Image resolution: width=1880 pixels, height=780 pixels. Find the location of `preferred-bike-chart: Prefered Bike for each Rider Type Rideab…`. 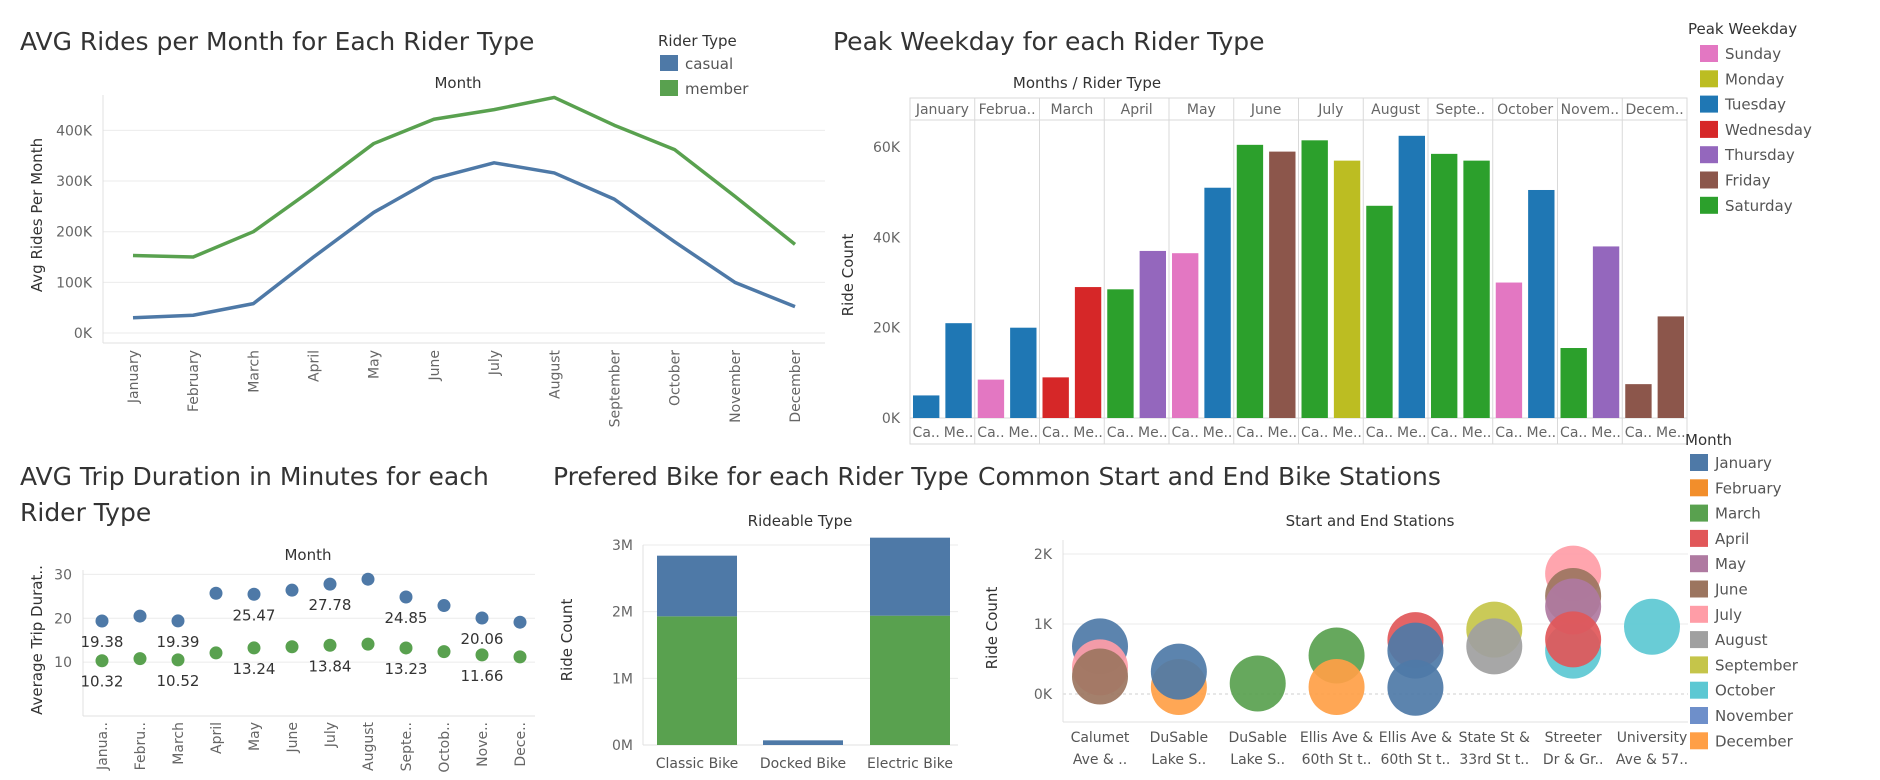

preferred-bike-chart: Prefered Bike for each Rider Type Rideab… is located at coordinates (761, 617).